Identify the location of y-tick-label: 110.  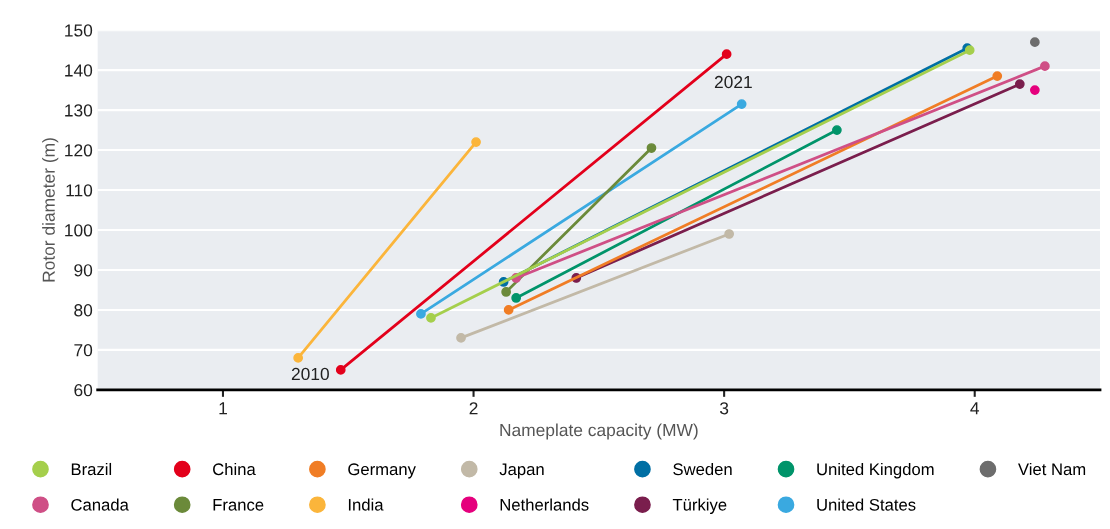
(79, 190).